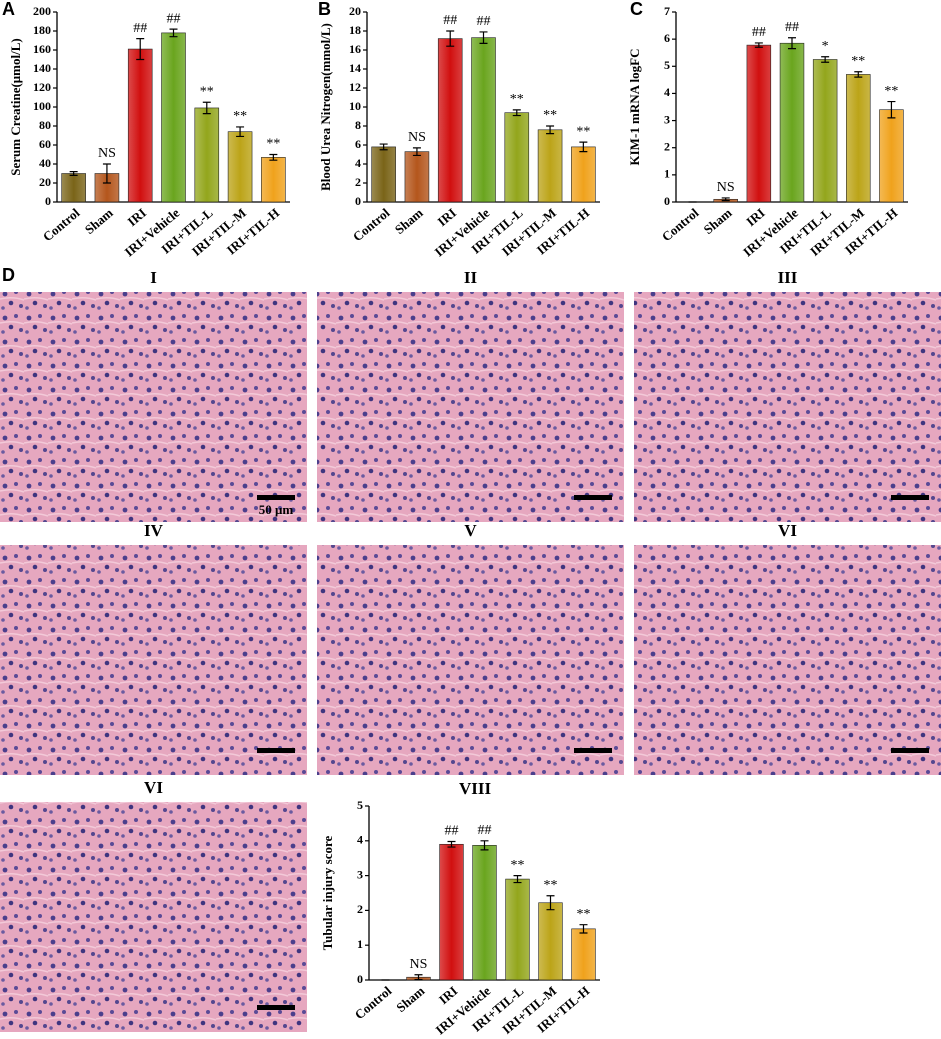  I want to click on y-tick-label: 80, so click(45, 125).